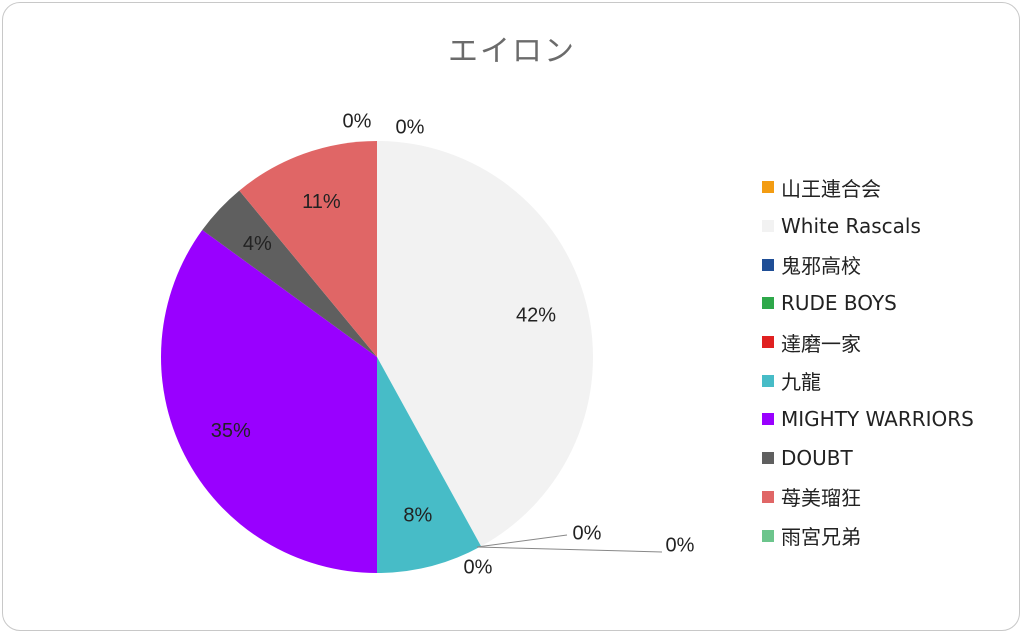 Image resolution: width=1024 pixels, height=635 pixels. I want to click on legend-label: 雨宮兄弟, so click(821, 537).